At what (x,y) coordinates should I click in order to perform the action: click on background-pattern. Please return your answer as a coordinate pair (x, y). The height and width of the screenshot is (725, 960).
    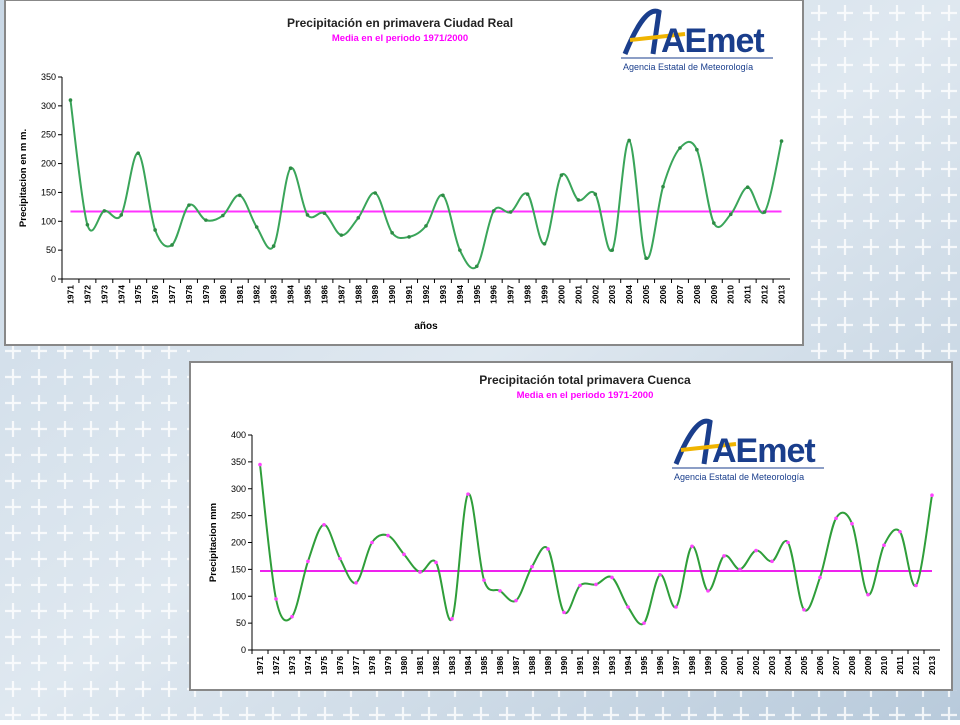
    Looking at the image, I should click on (882, 180).